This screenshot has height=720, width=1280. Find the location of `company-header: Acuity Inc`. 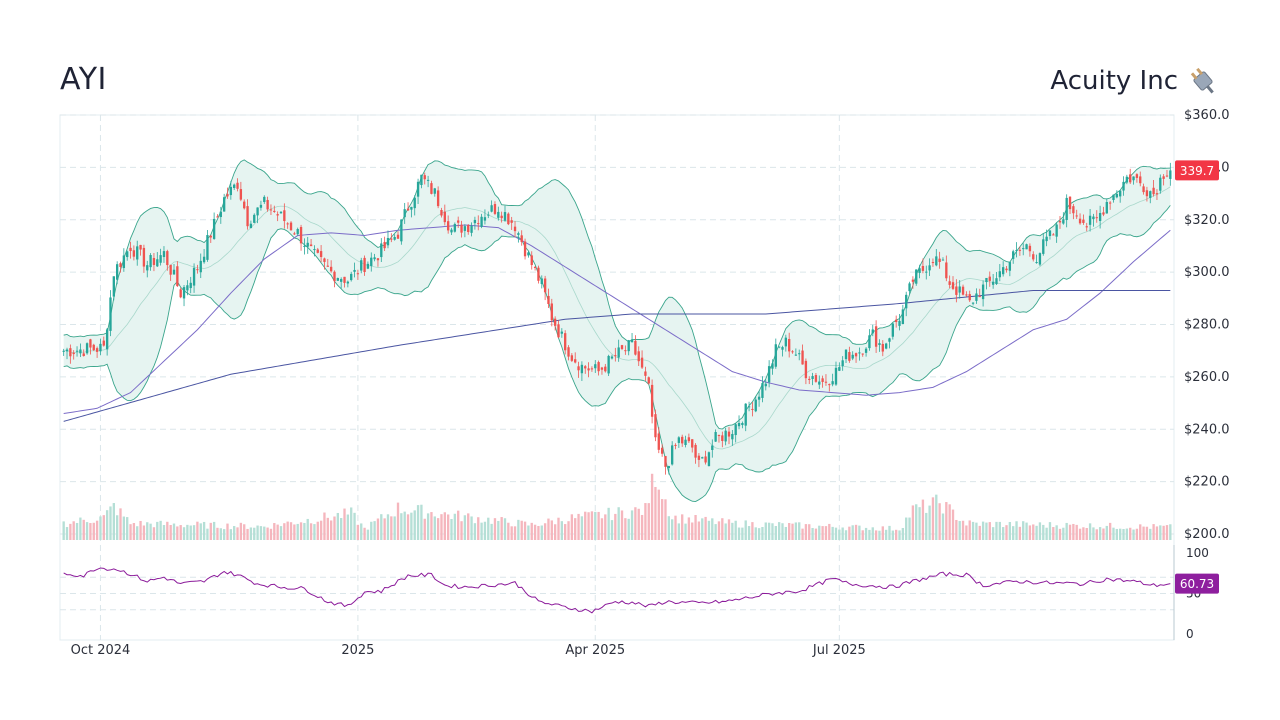

company-header: Acuity Inc is located at coordinates (1135, 81).